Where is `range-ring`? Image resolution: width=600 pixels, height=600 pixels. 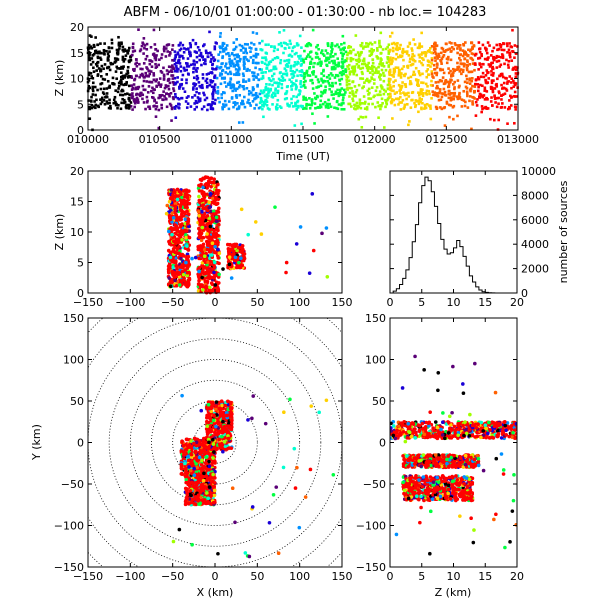 range-ring is located at coordinates (215, 442).